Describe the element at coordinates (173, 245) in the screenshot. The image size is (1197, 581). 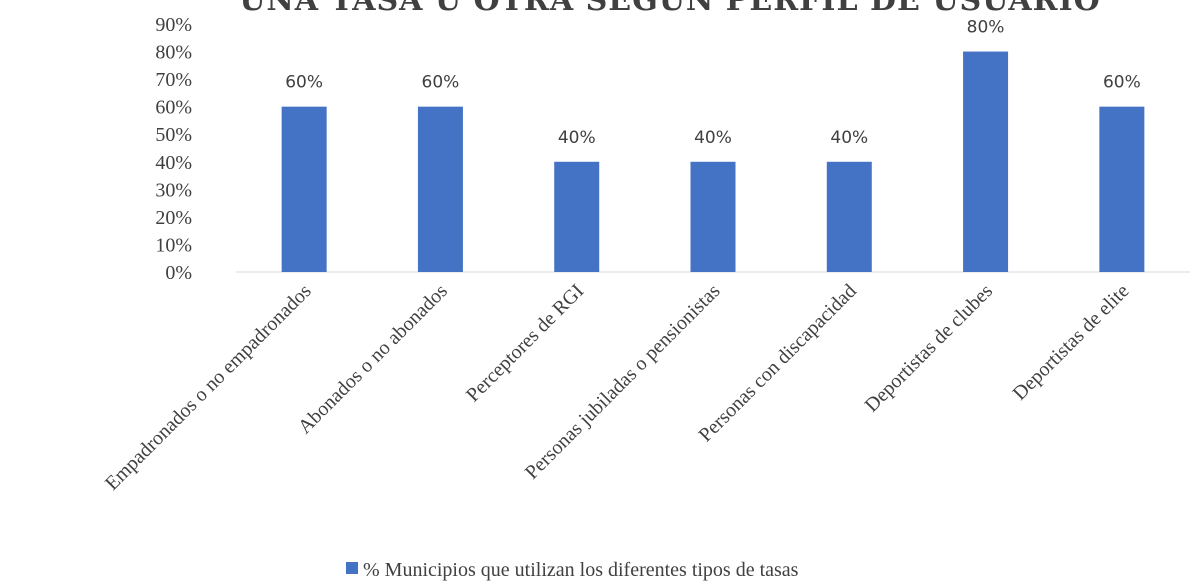
I see `y-tick-label: 10%` at that location.